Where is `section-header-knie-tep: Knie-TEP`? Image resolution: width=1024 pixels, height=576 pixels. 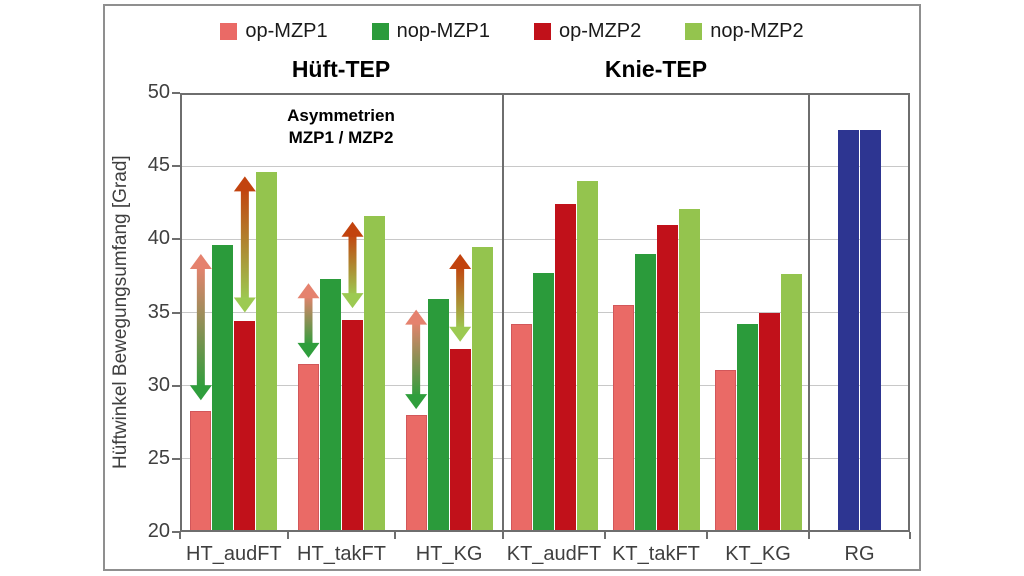
section-header-knie-tep: Knie-TEP is located at coordinates (656, 69).